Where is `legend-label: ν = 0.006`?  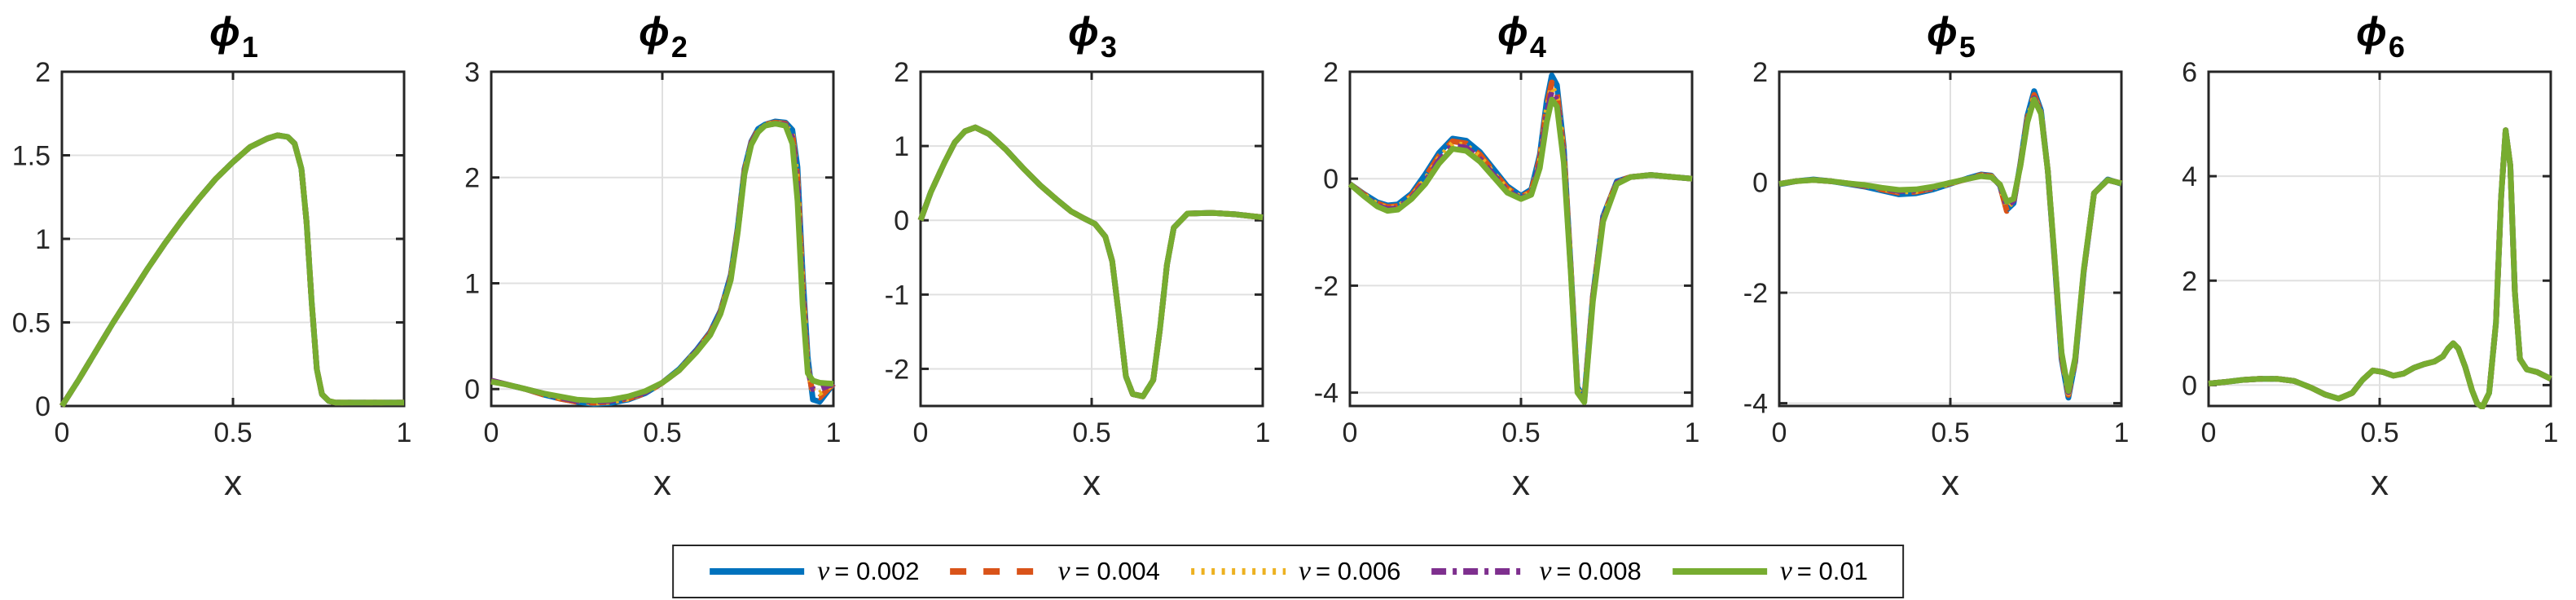 legend-label: ν = 0.006 is located at coordinates (1349, 571).